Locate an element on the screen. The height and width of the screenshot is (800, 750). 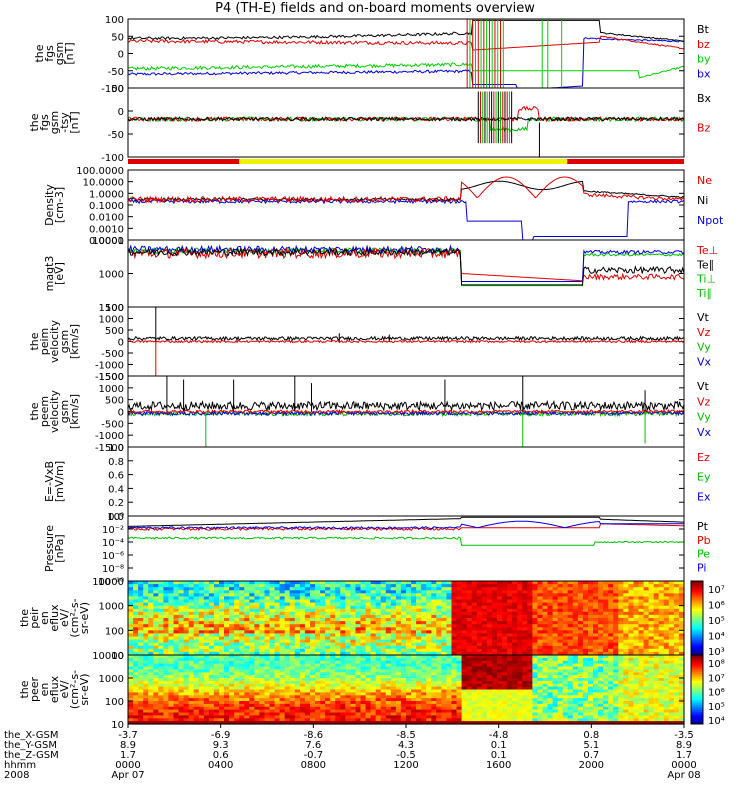
ytick-label: 10⁻⁴ is located at coordinates (113, 543).